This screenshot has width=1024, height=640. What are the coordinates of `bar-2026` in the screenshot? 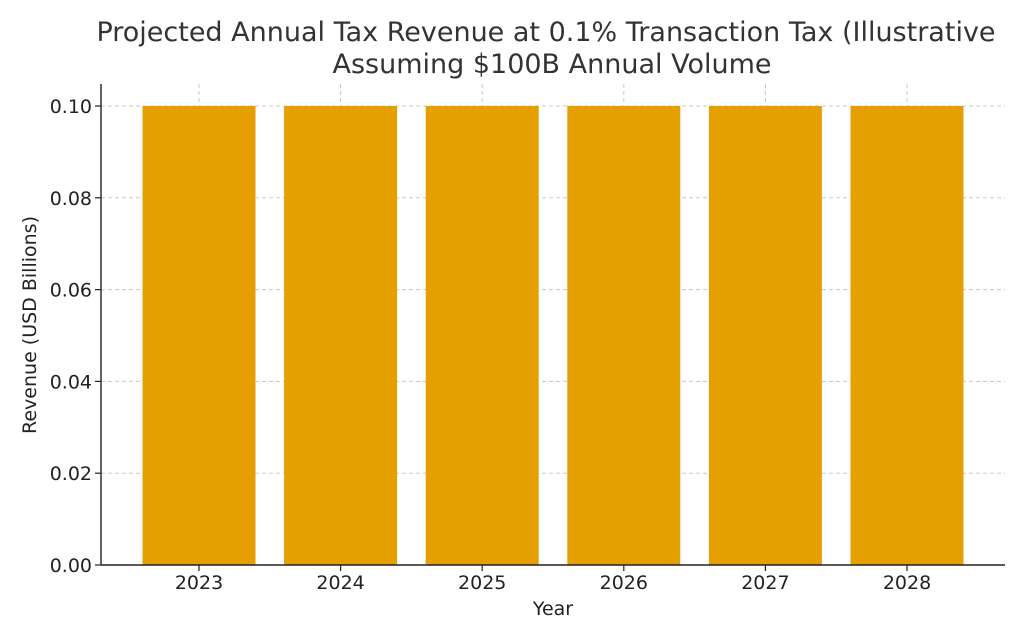 It's located at (624, 335).